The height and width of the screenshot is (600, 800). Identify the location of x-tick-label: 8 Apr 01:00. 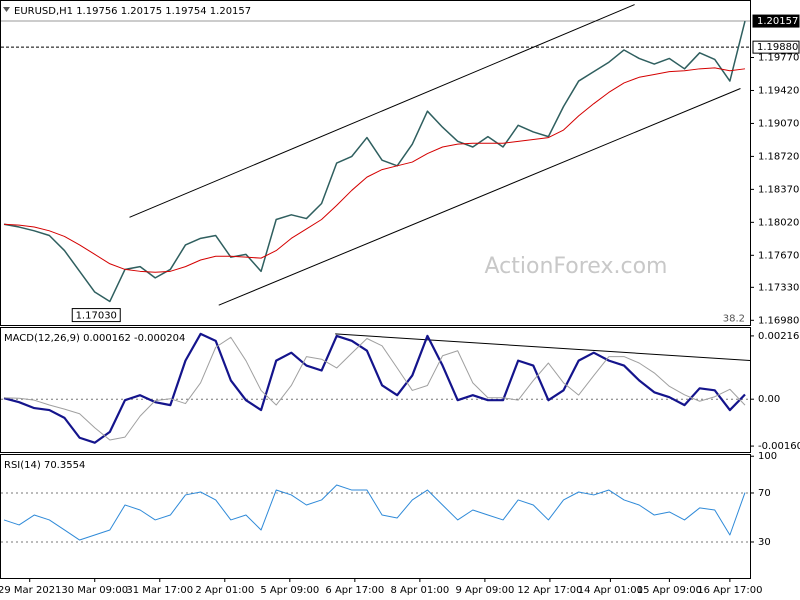
(419, 590).